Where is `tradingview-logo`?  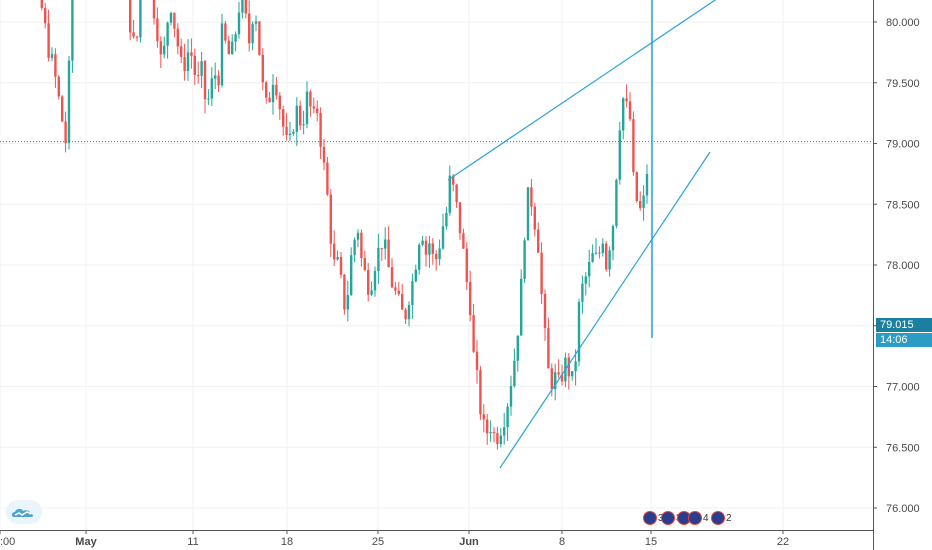
tradingview-logo is located at coordinates (24, 512).